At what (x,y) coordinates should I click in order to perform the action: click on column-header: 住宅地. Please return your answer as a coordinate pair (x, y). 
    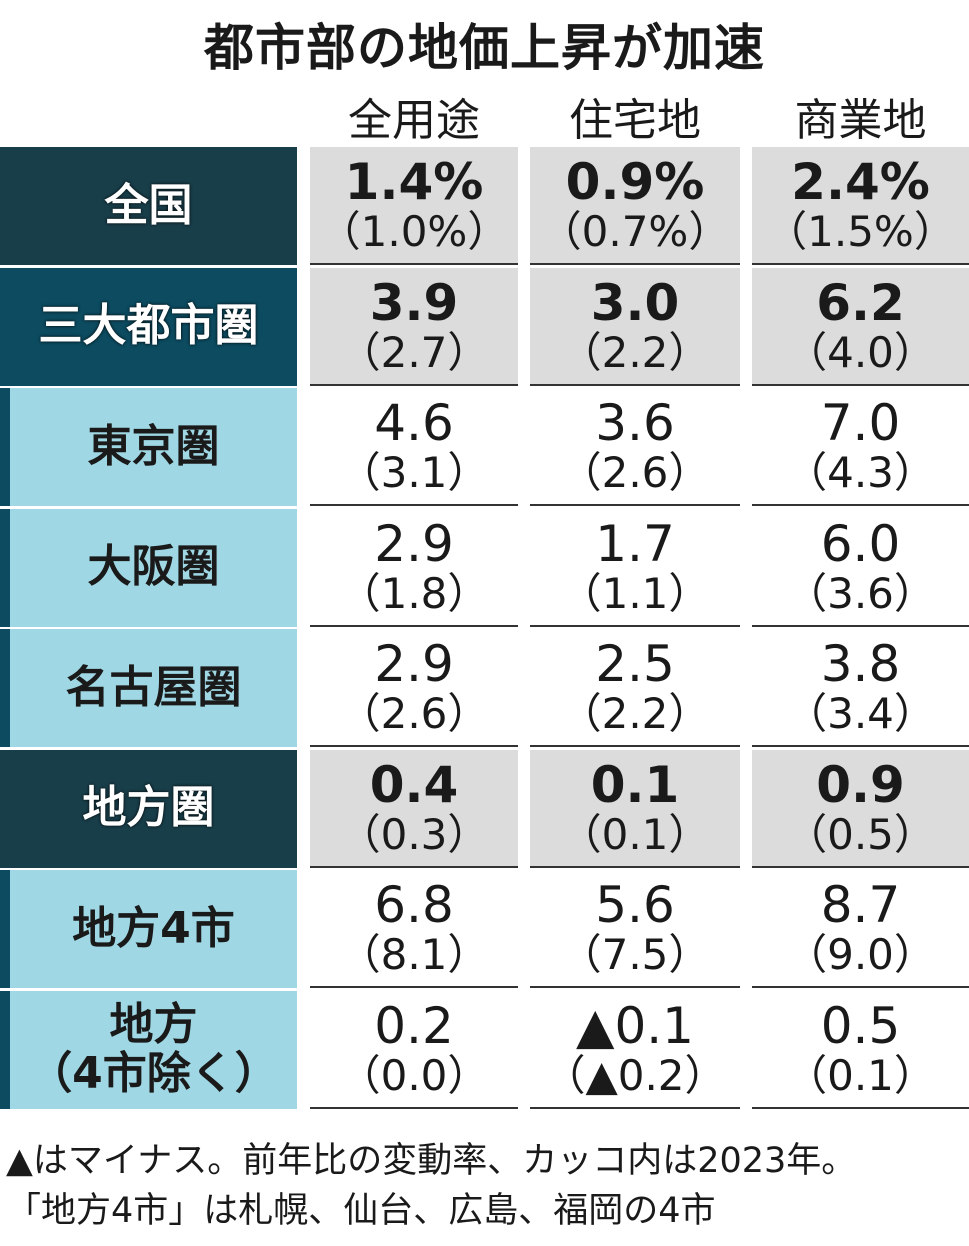
    Looking at the image, I should click on (635, 120).